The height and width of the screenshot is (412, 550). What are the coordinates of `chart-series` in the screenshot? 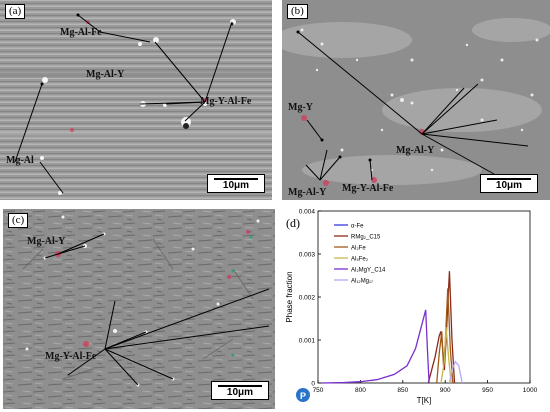 It's located at (392, 327).